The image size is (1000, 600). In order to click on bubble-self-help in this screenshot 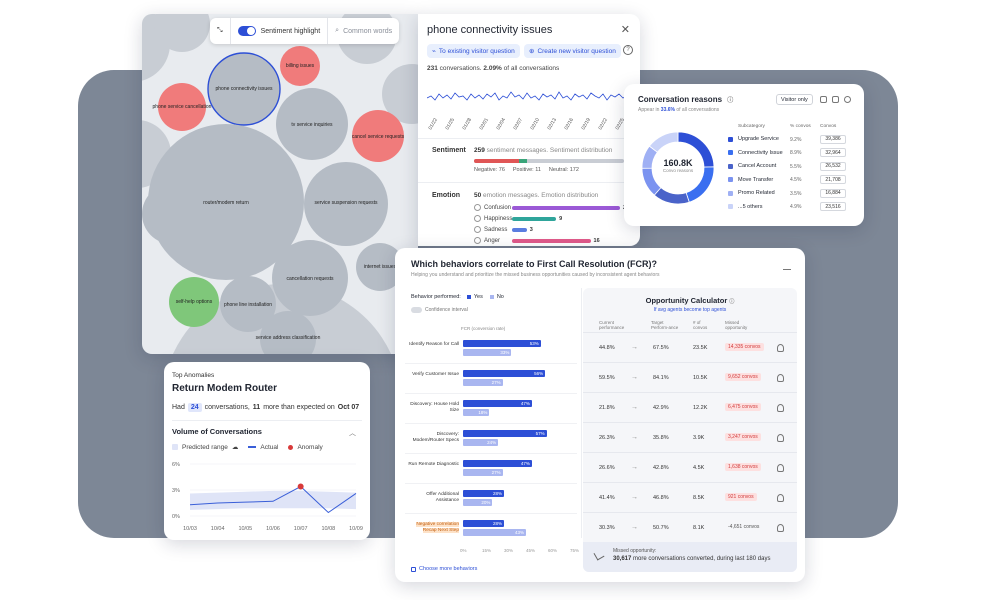, I will do `click(194, 302)`.